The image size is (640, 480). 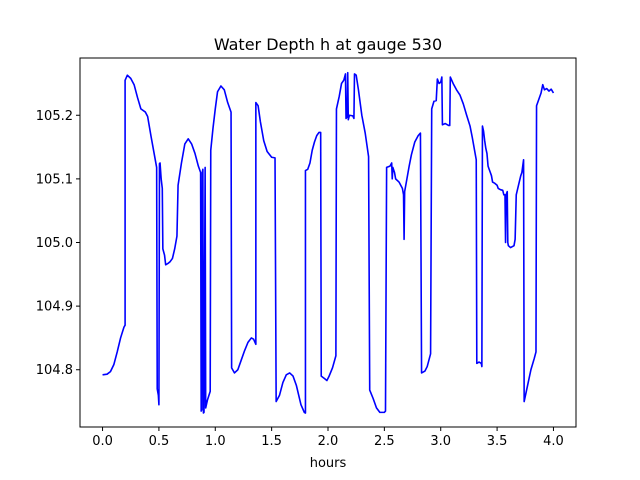 I want to click on y-tick-label: 105.2, so click(x=54, y=116).